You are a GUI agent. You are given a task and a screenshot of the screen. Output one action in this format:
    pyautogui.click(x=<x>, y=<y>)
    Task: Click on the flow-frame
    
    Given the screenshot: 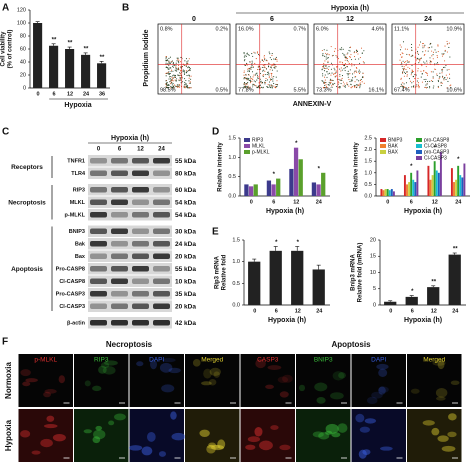 What is the action you would take?
    pyautogui.click(x=428, y=59)
    